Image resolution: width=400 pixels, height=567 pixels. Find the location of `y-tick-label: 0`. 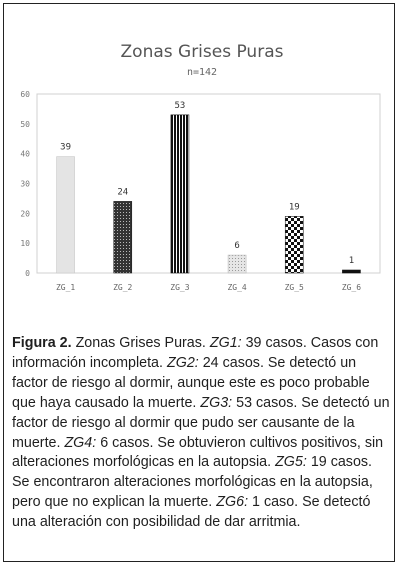

y-tick-label: 0 is located at coordinates (27, 273).